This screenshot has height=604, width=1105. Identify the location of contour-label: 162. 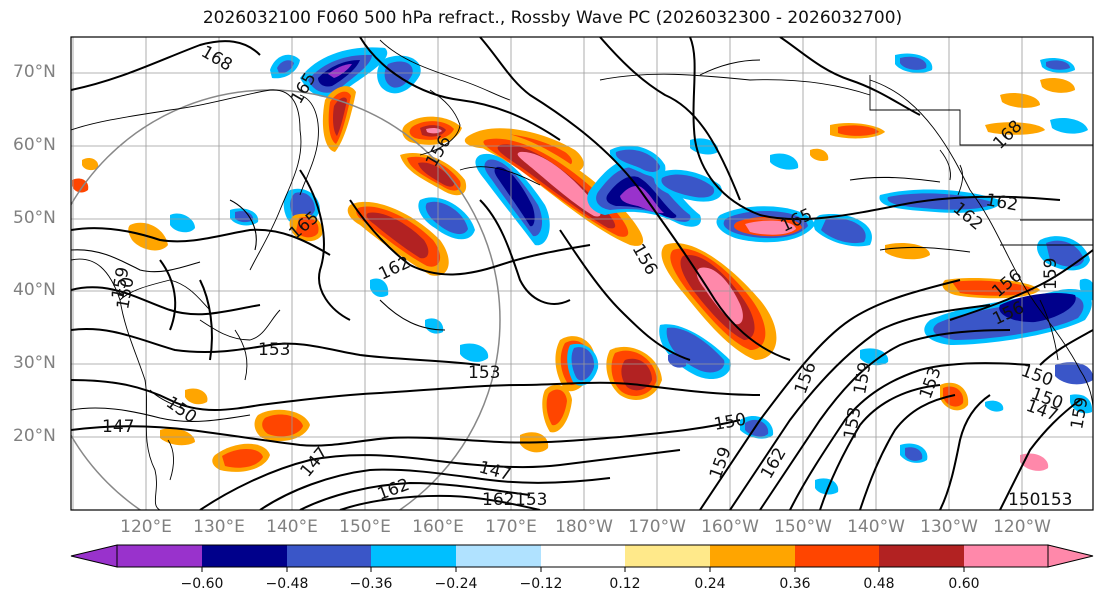
(498, 500).